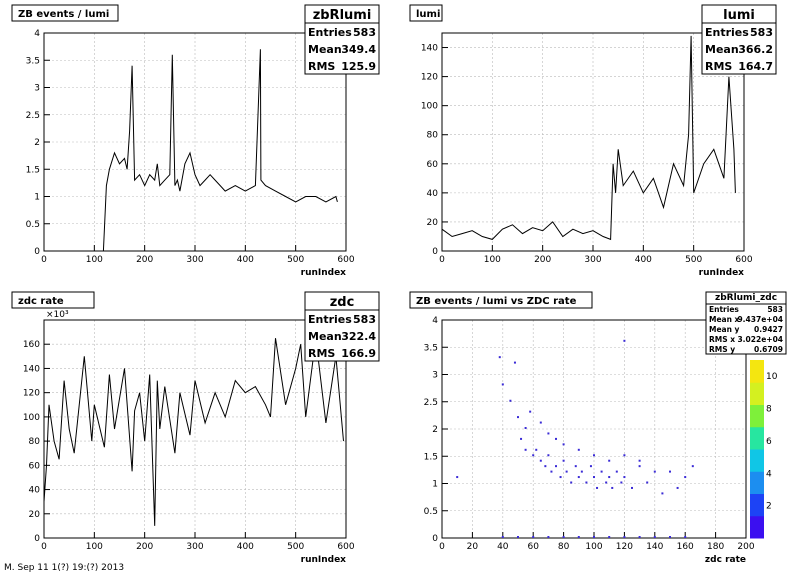  Describe the element at coordinates (739, 15) in the screenshot. I see `stats-title: lumi` at that location.